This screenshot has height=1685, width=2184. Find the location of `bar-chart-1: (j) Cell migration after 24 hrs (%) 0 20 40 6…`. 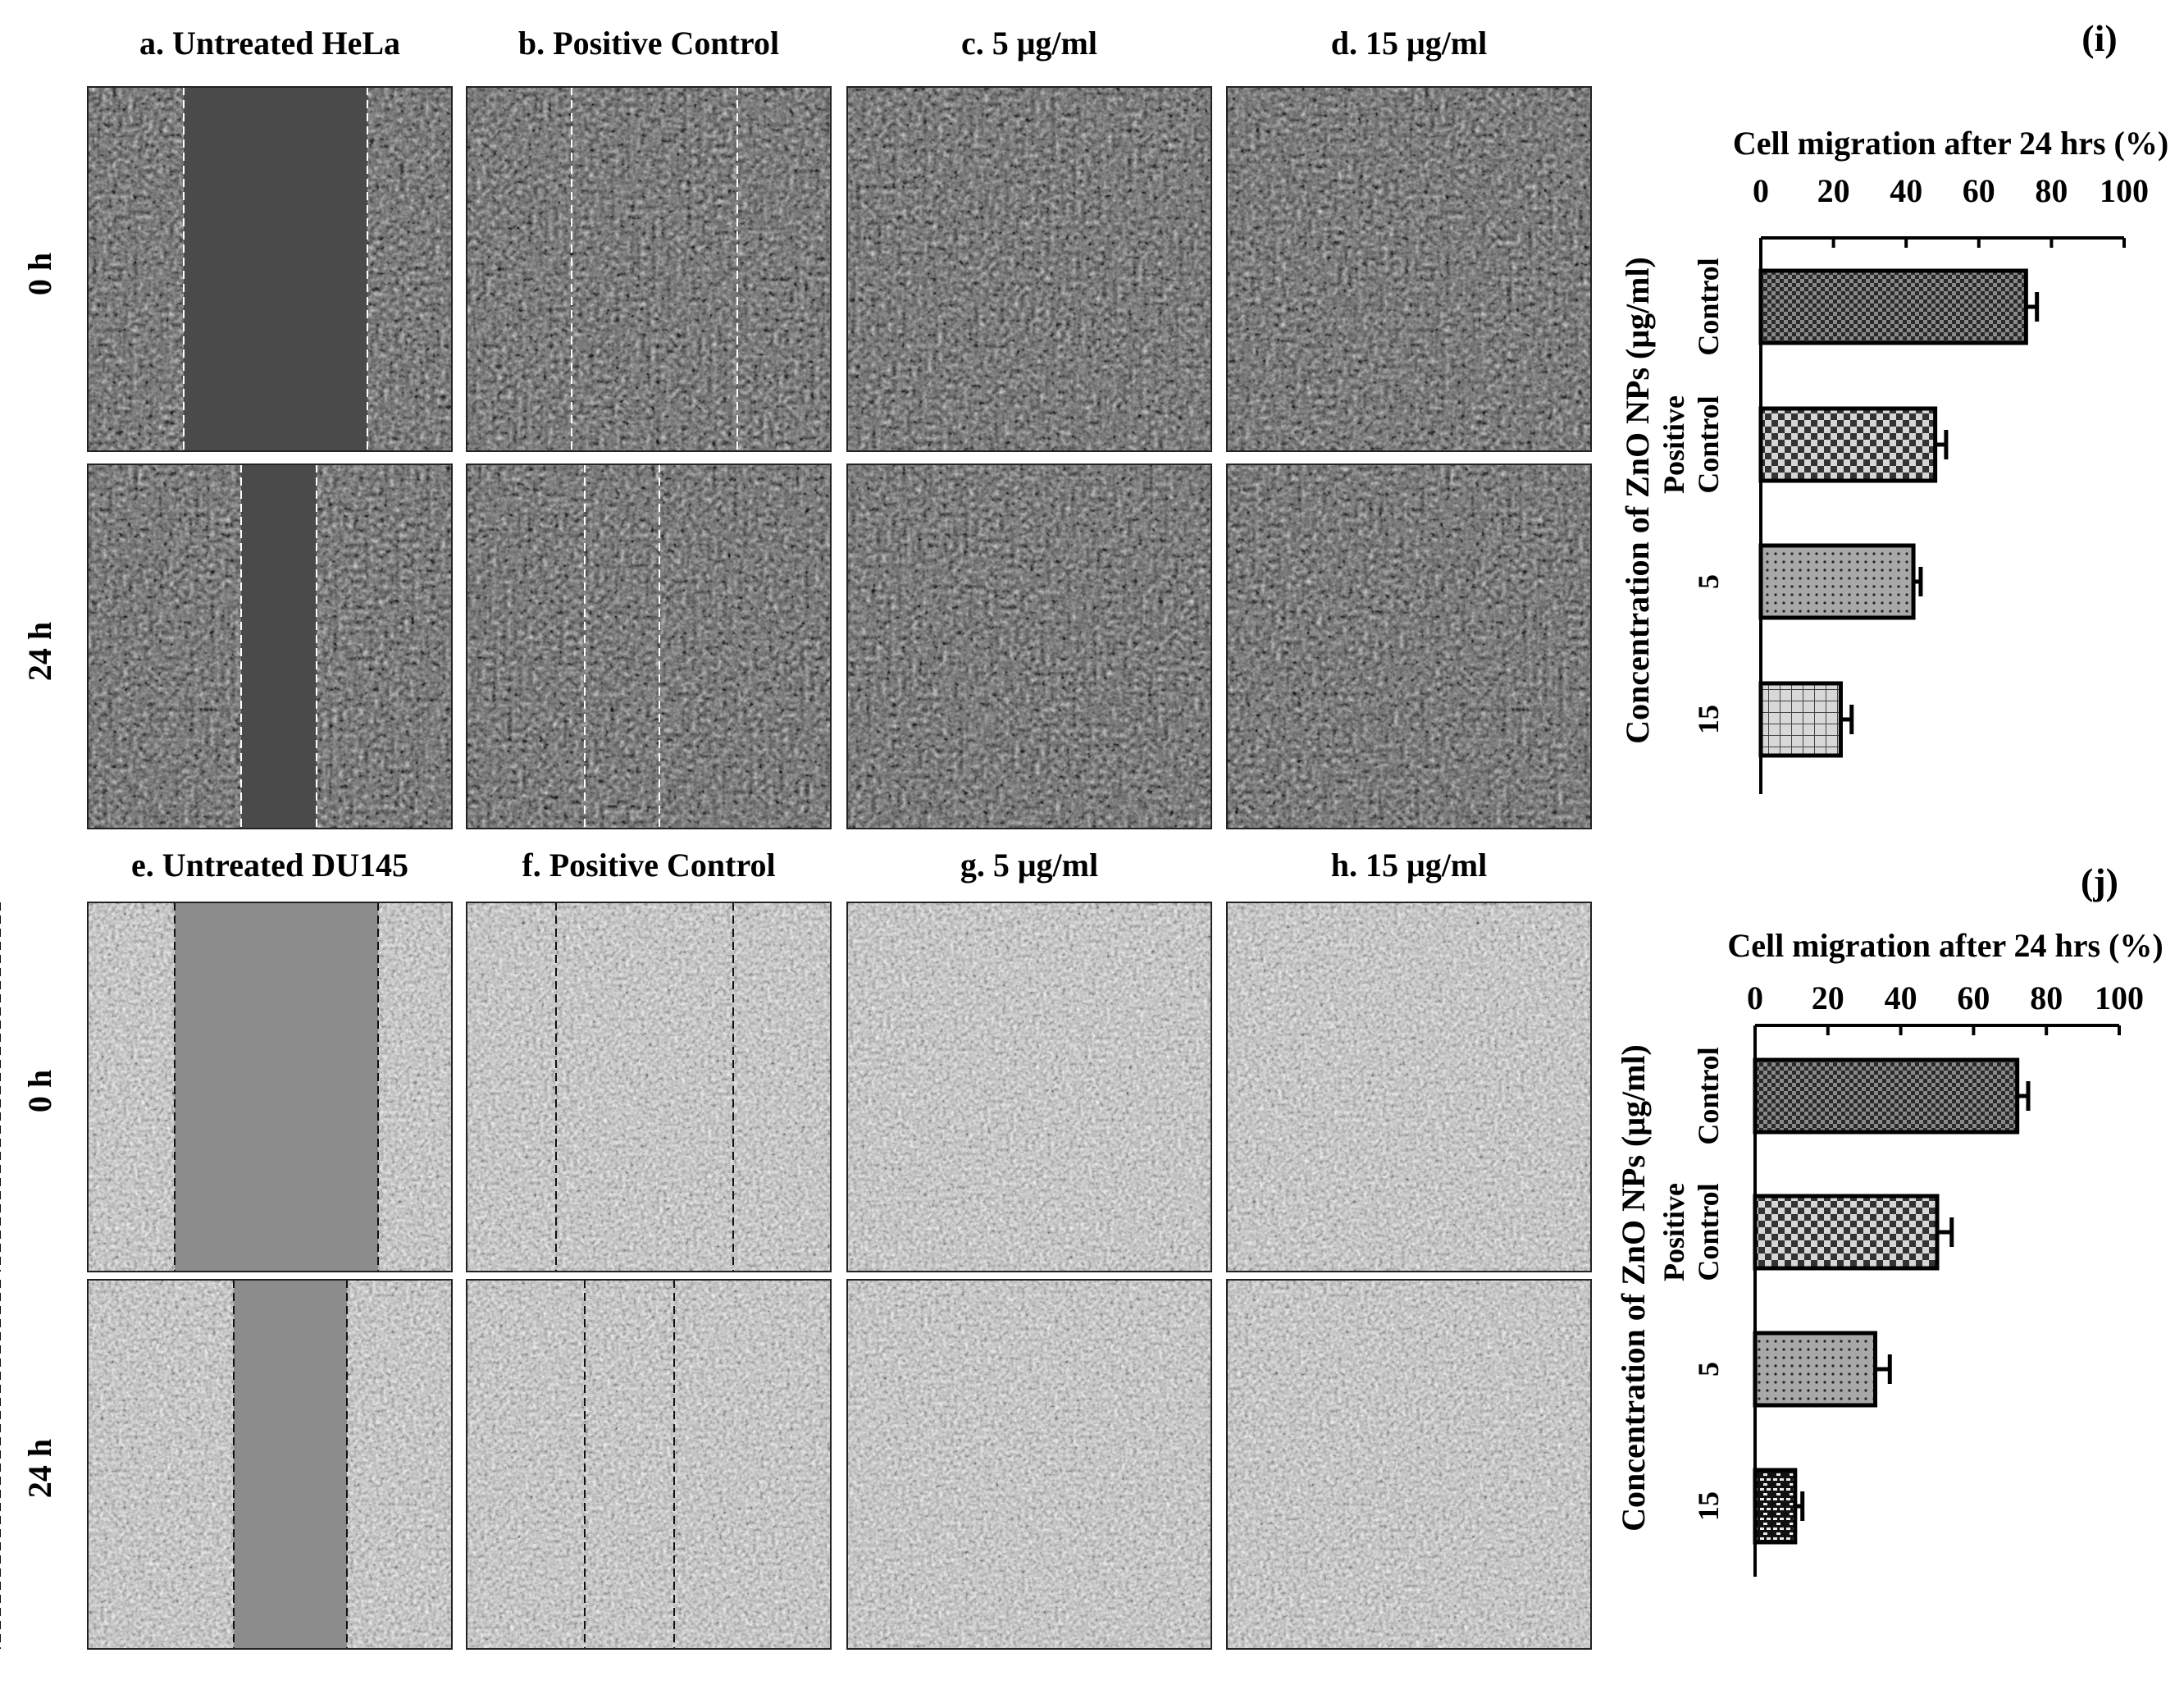

bar-chart-1: (j) Cell migration after 24 hrs (%) 0 20 40 6… is located at coordinates (1889, 1219).